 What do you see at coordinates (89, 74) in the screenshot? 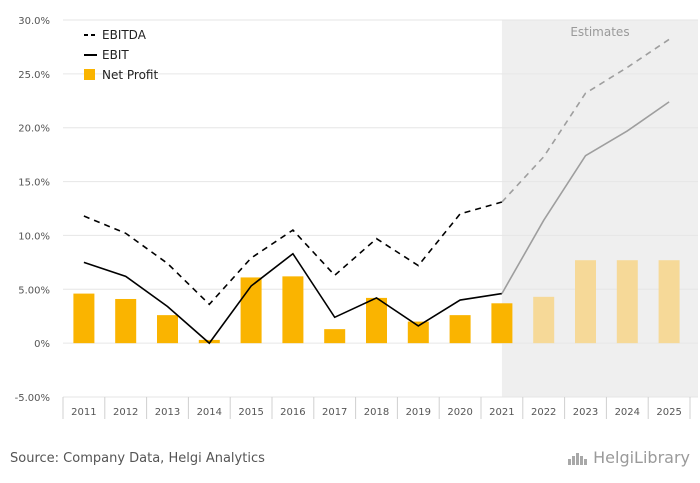
I see `legend-swatch-net-profit` at bounding box center [89, 74].